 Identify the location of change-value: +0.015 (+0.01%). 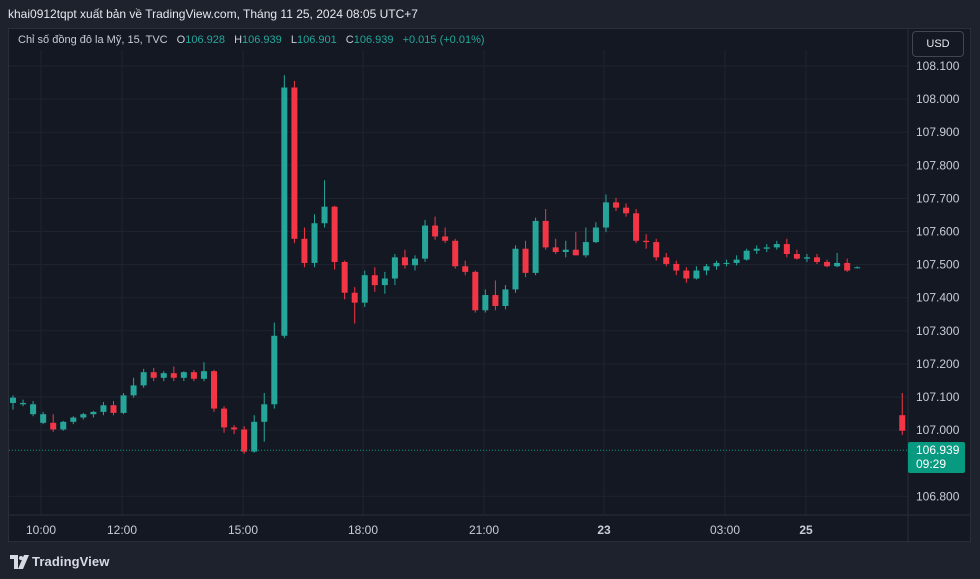
(443, 40).